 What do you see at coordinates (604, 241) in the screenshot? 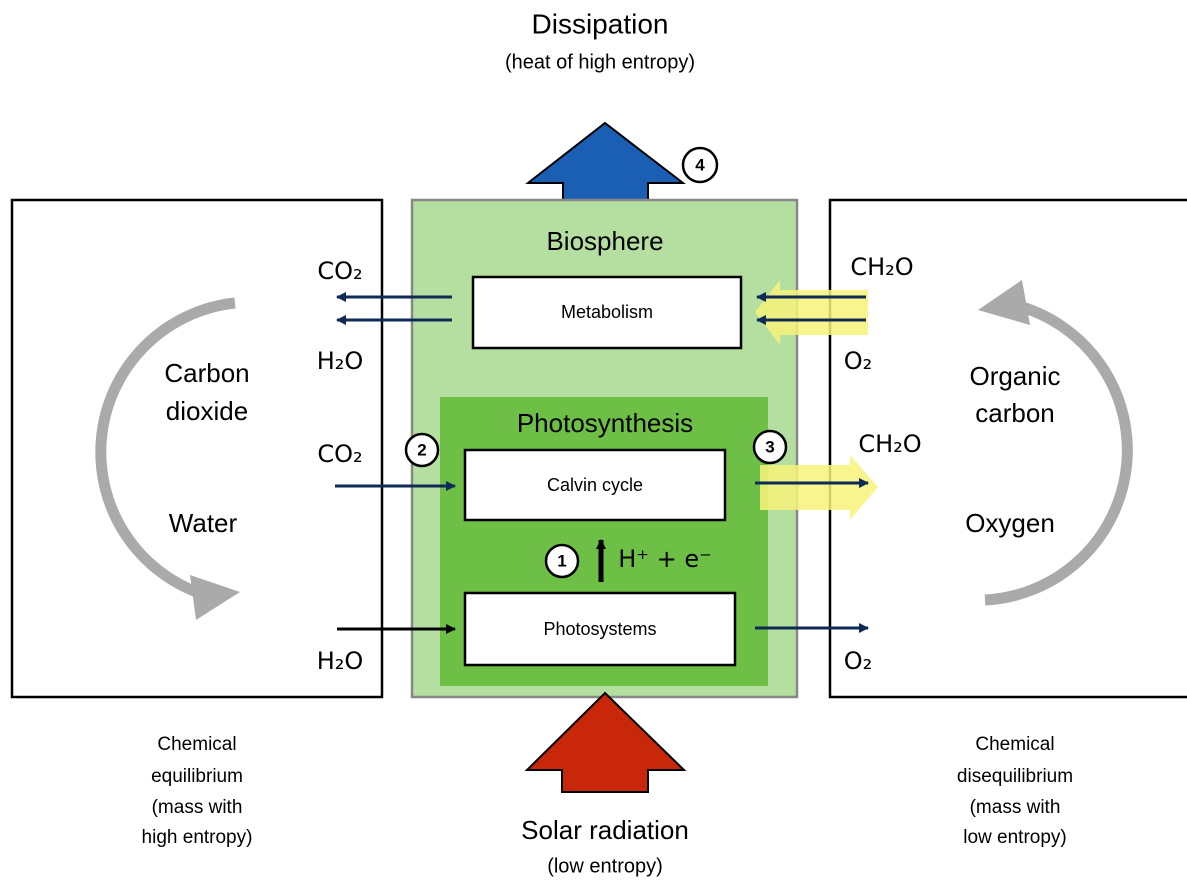
I see `biosphere-title: Biosphere` at bounding box center [604, 241].